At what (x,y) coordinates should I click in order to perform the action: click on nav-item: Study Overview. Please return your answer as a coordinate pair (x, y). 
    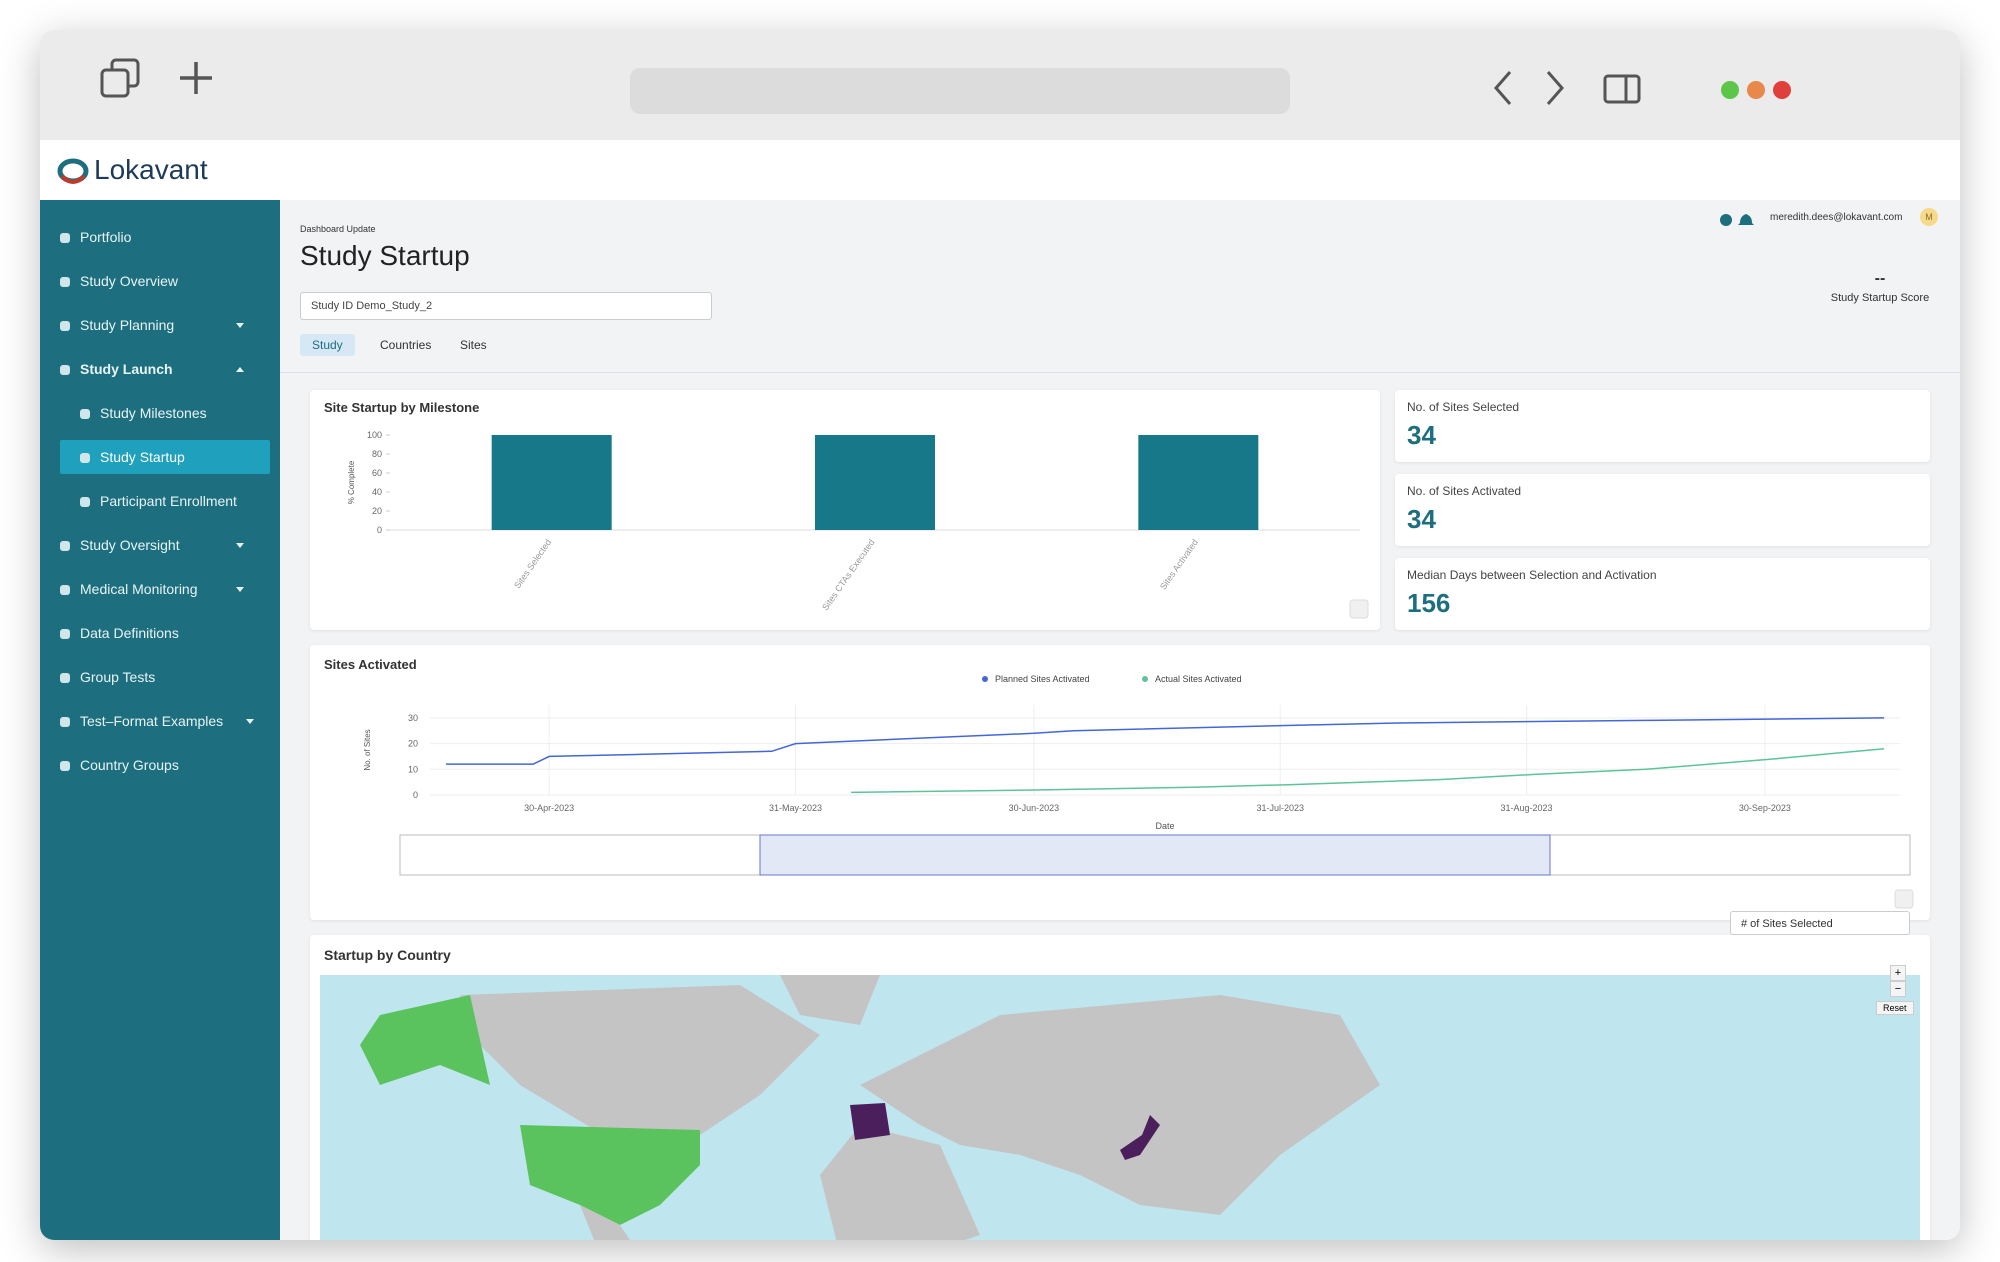
    Looking at the image, I should click on (160, 281).